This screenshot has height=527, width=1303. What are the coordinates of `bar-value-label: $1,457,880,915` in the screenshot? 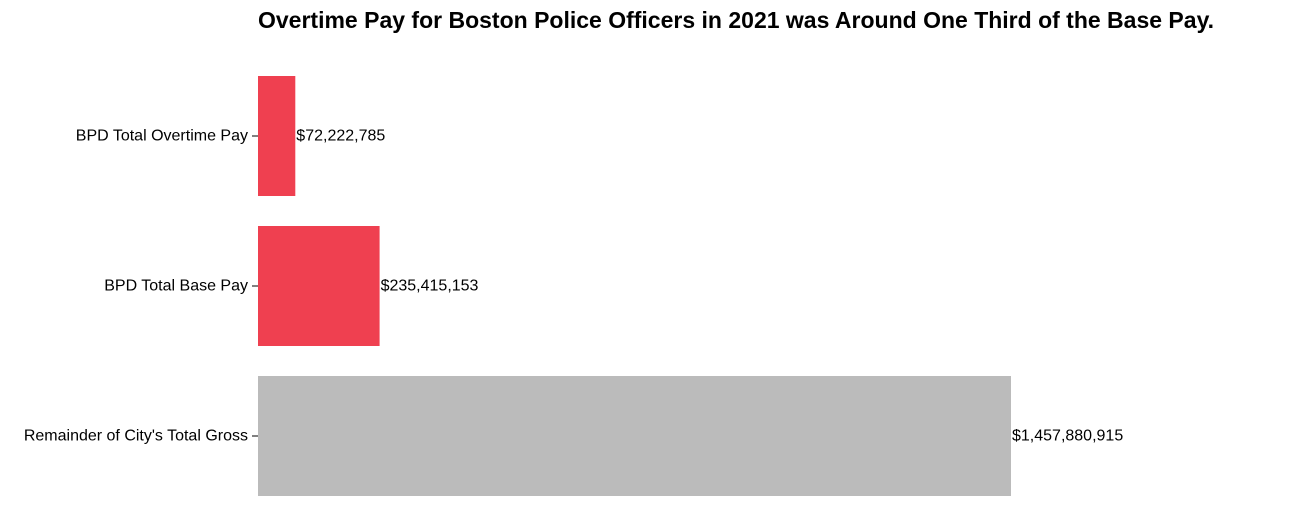 It's located at (1067, 436).